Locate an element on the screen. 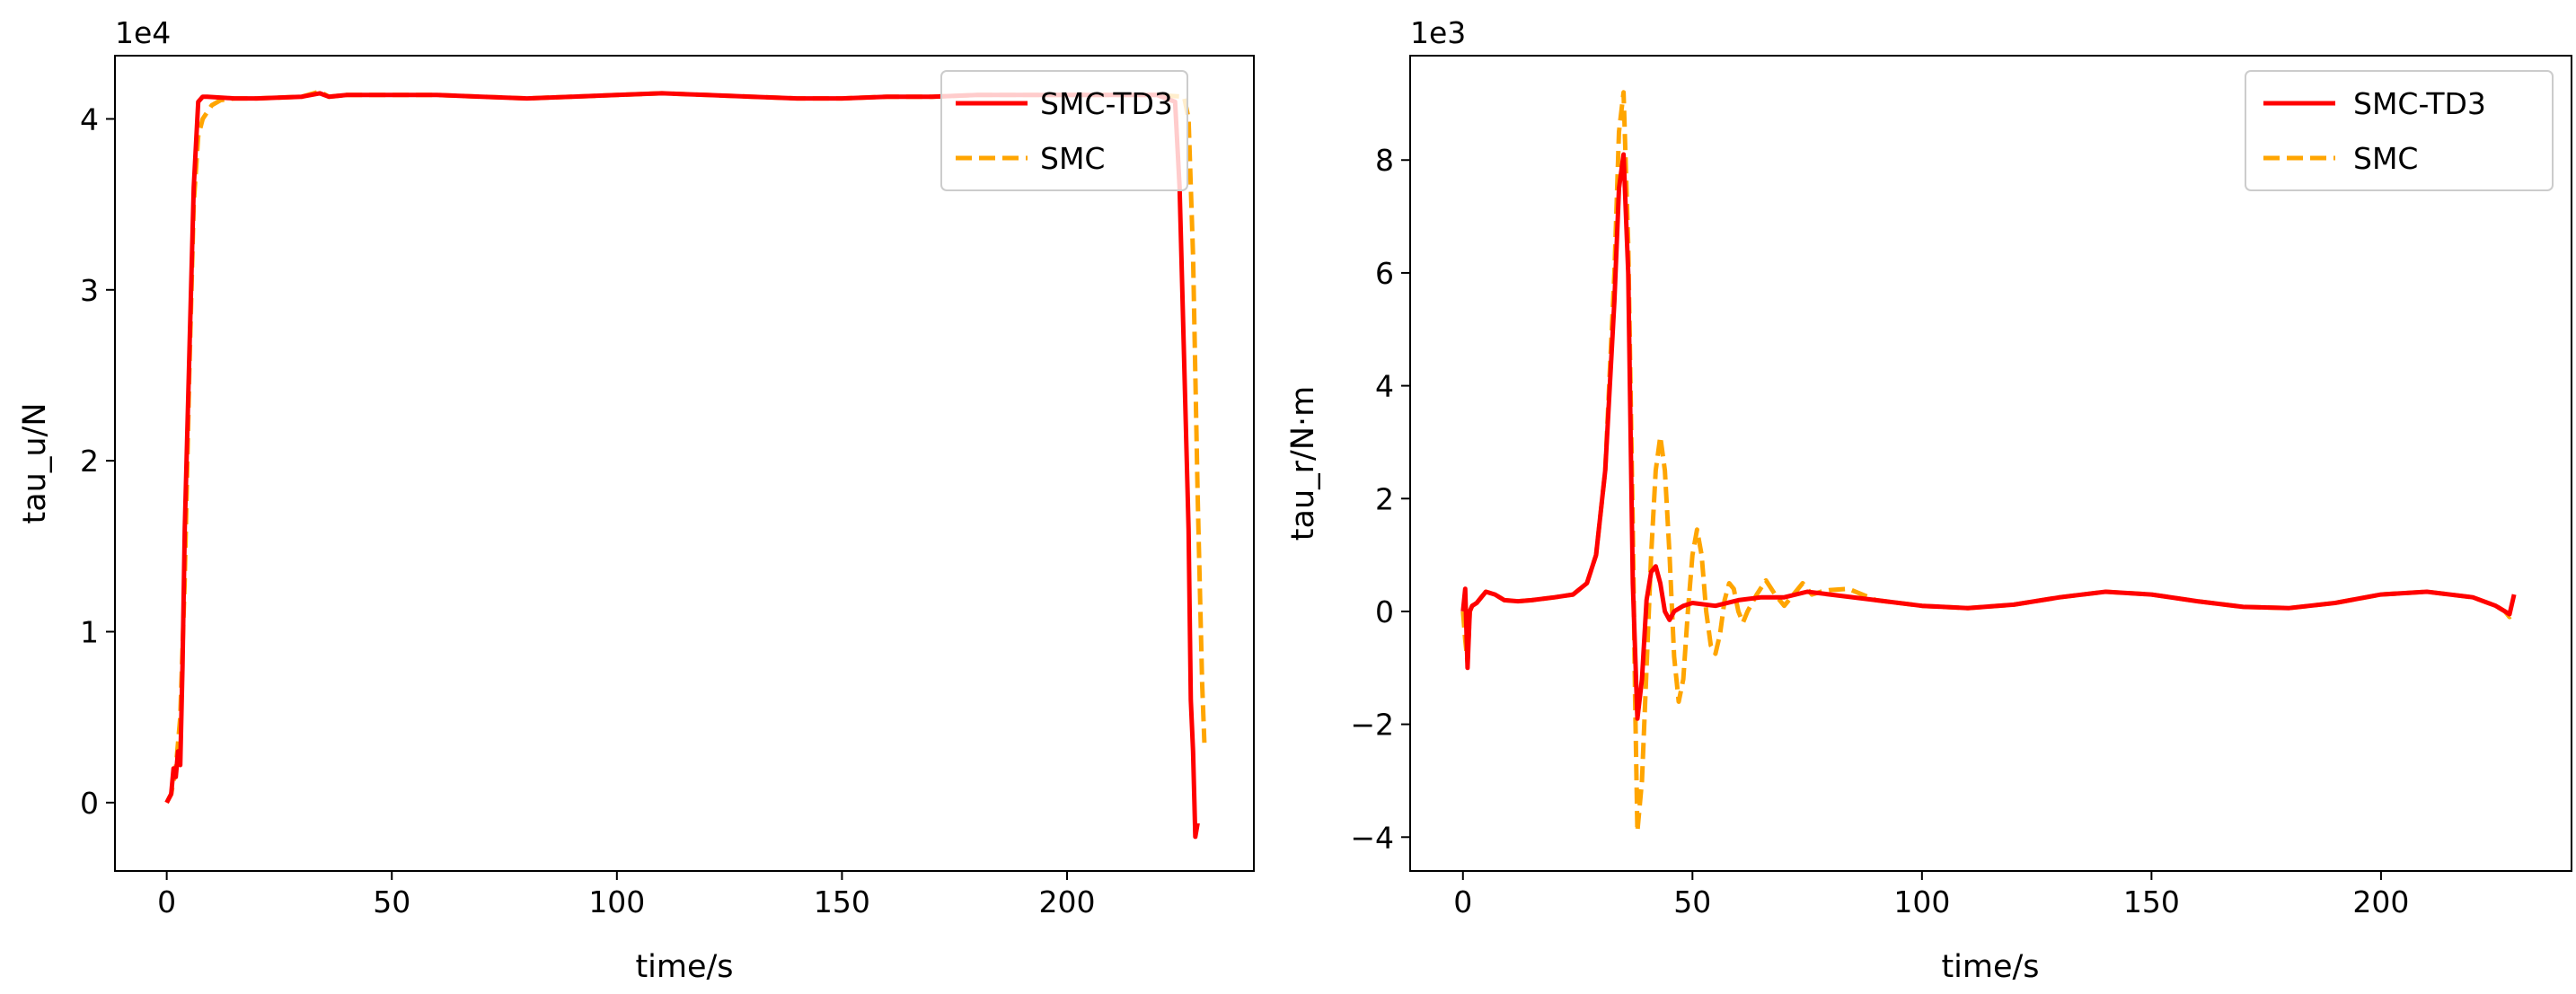 The height and width of the screenshot is (994, 2576). y-tick-label: 6 is located at coordinates (1384, 273).